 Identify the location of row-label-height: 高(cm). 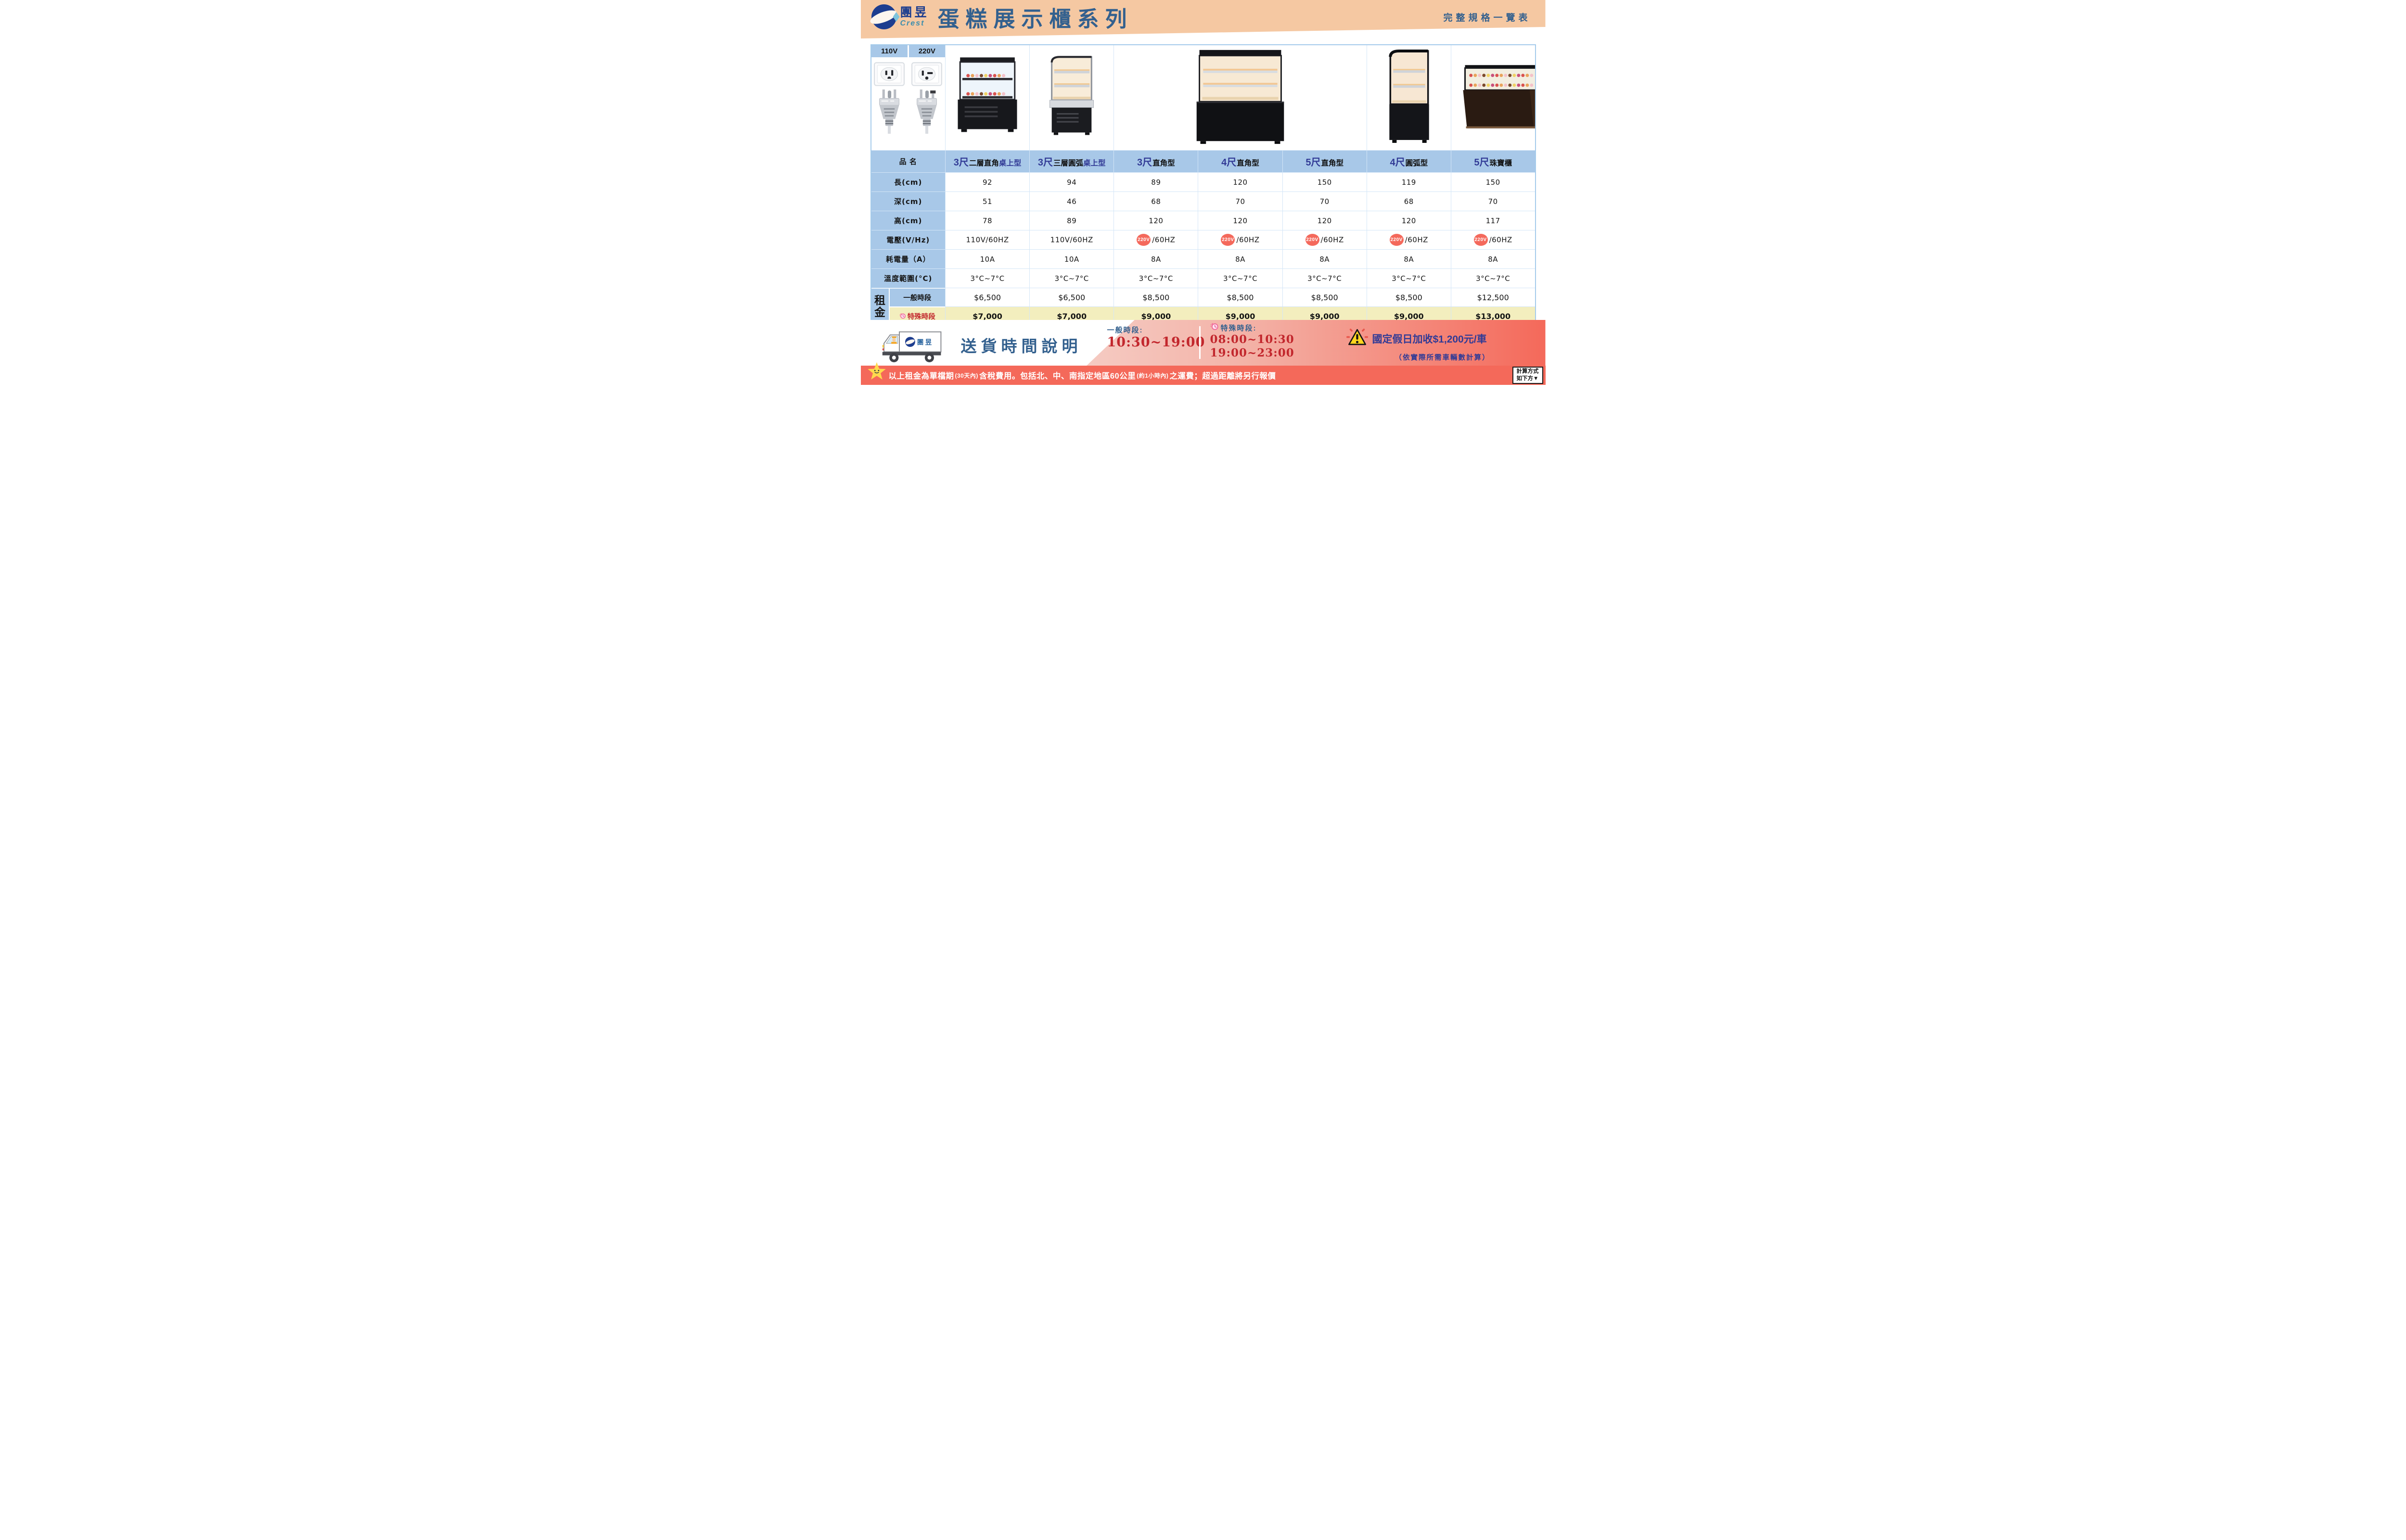
(908, 221).